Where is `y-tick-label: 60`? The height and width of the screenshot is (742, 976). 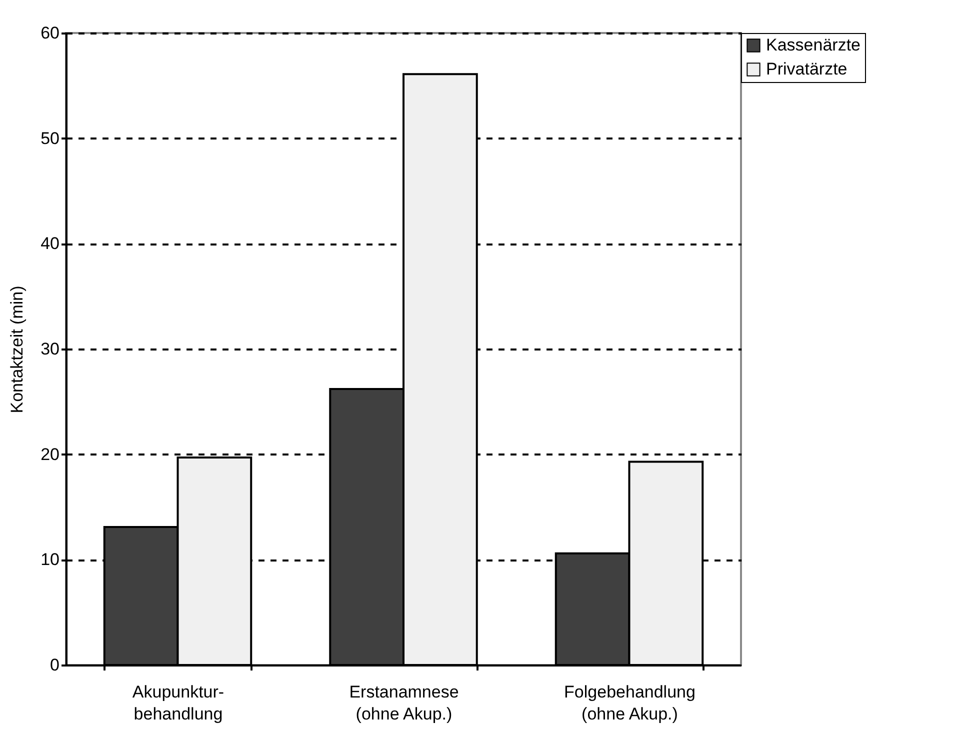
y-tick-label: 60 is located at coordinates (50, 33).